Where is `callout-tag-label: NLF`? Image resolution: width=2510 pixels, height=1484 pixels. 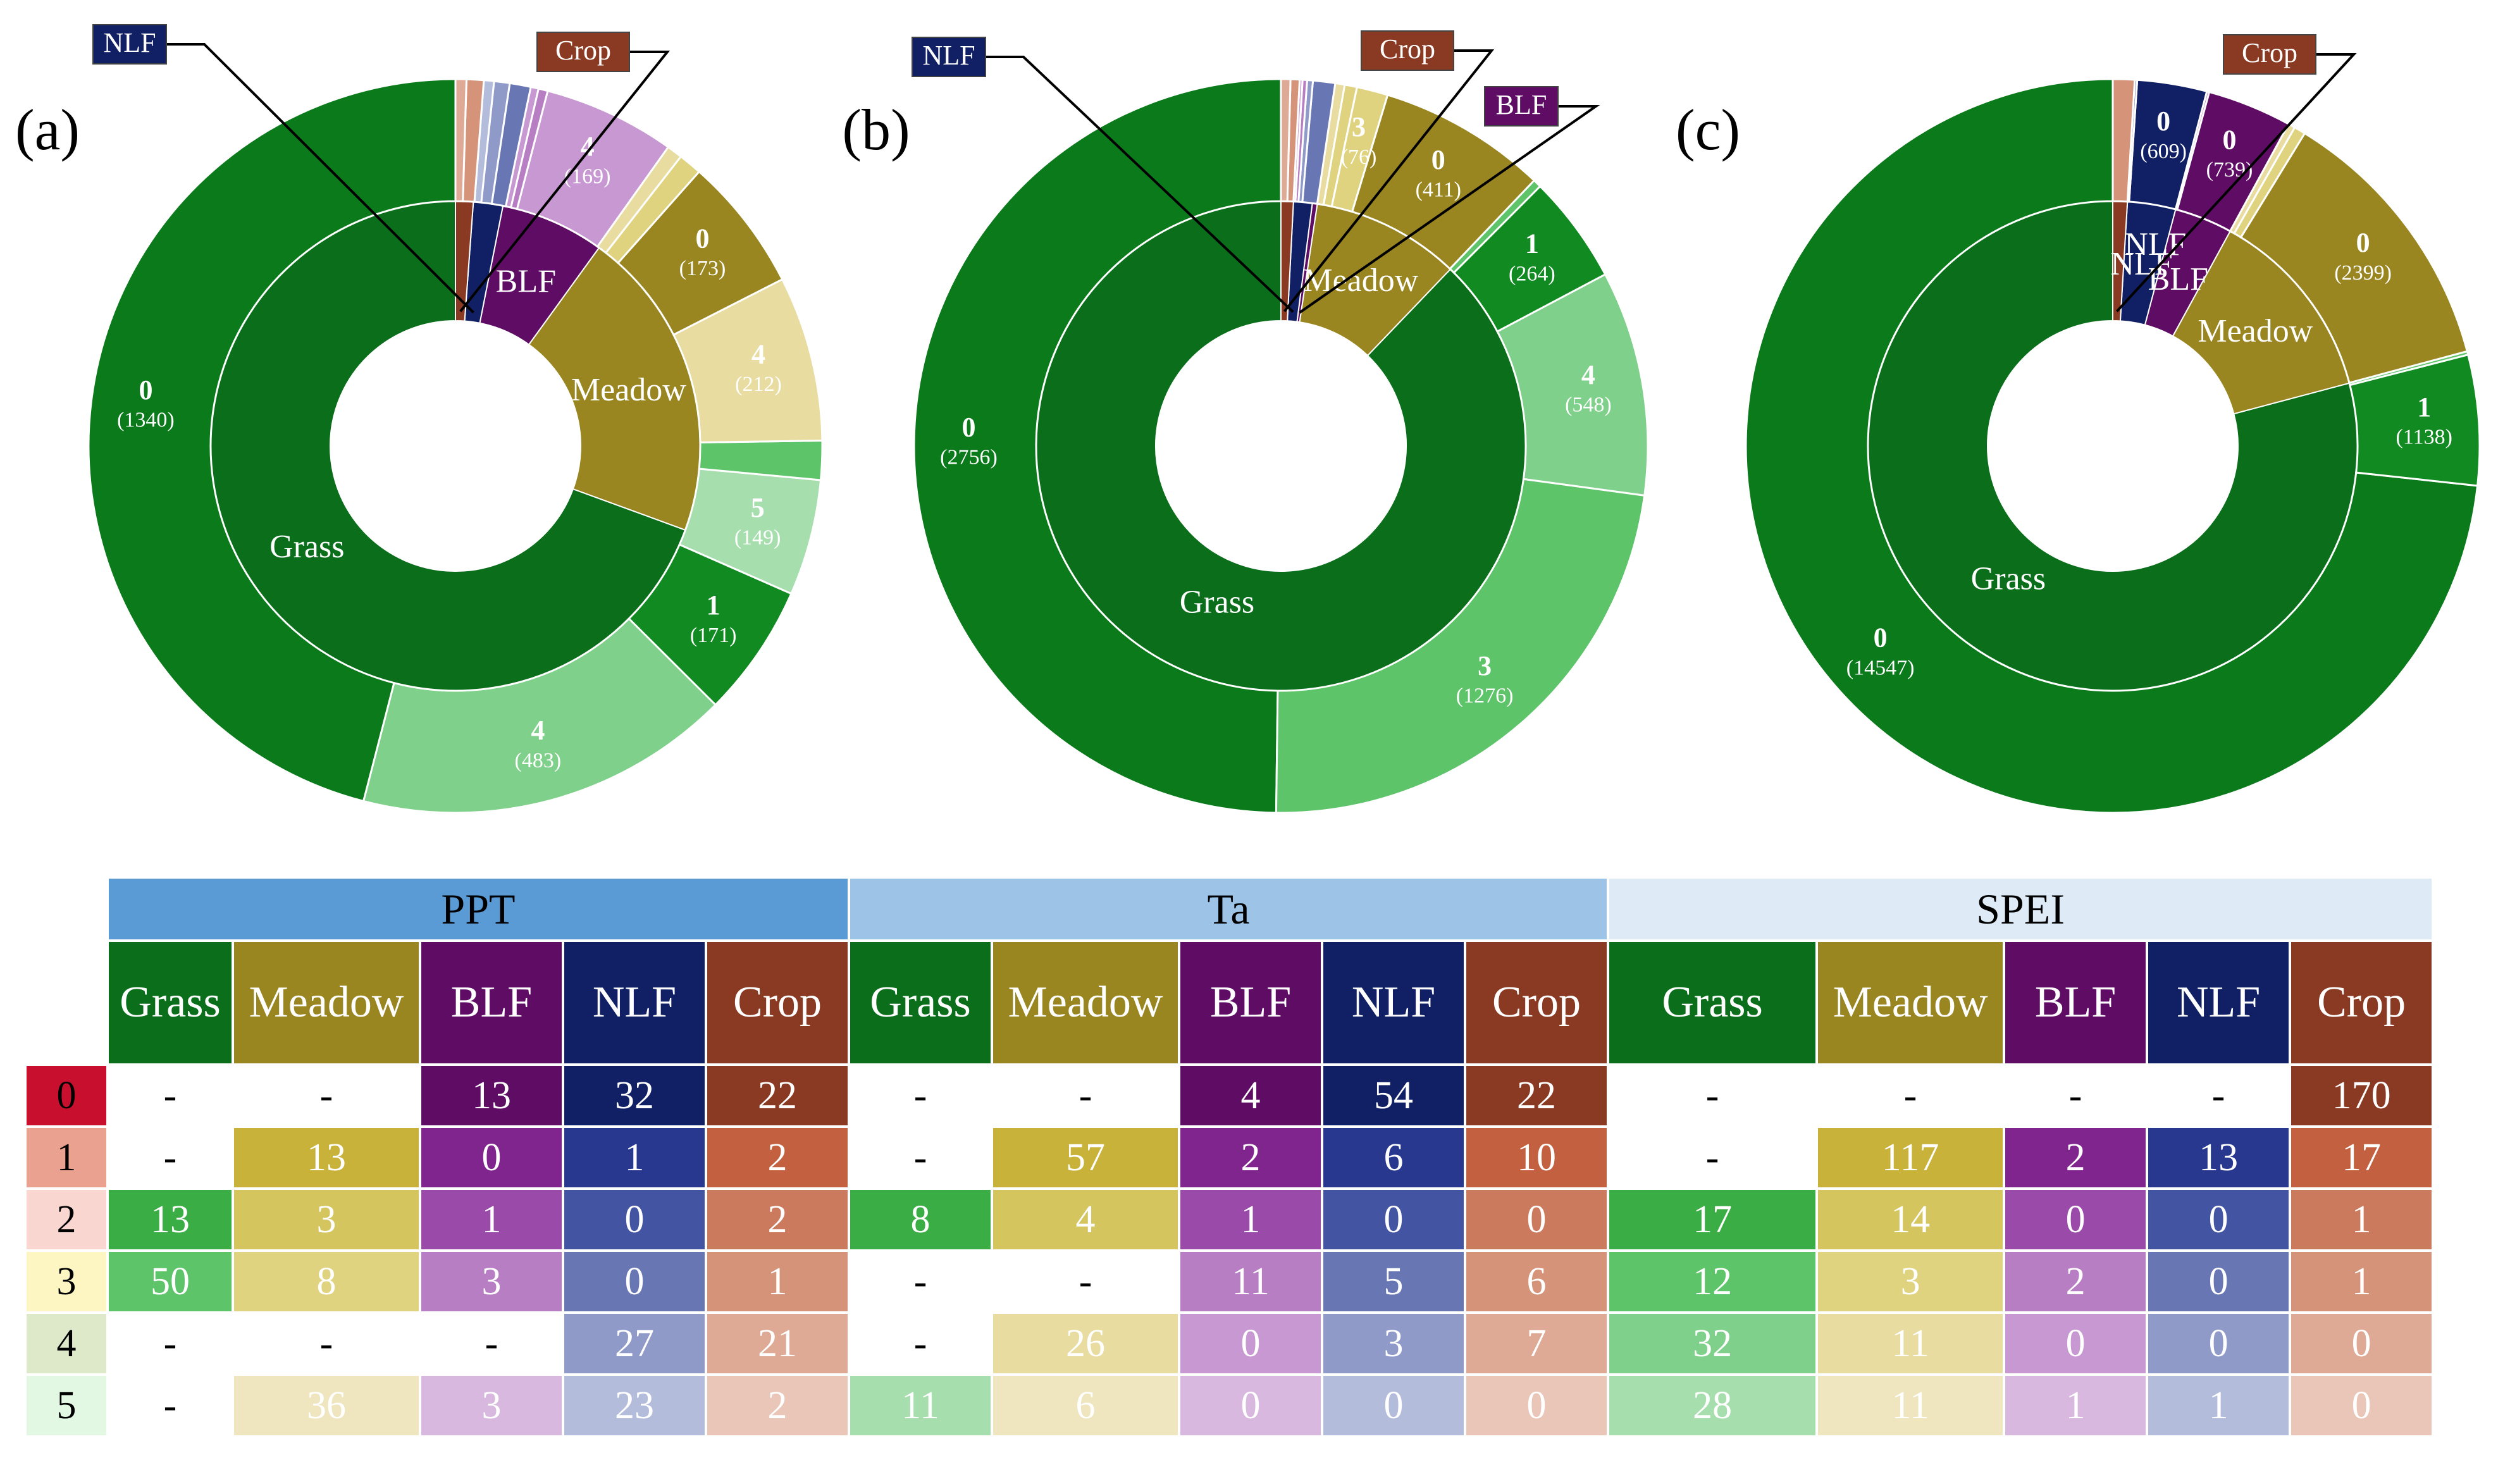 callout-tag-label: NLF is located at coordinates (129, 42).